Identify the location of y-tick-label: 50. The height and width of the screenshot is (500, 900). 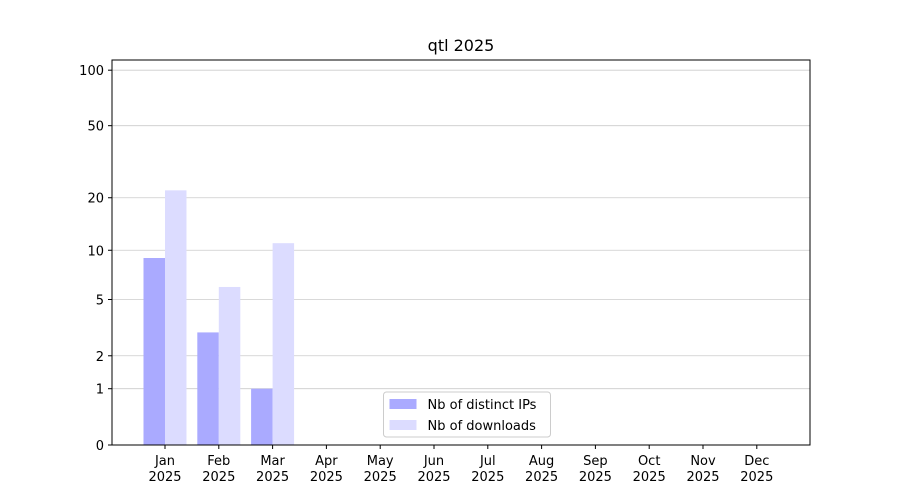
(95, 127).